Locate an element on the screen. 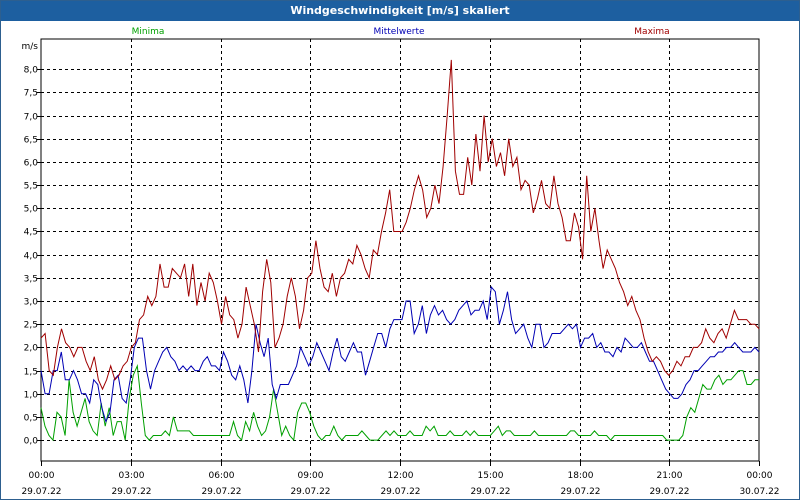  y-axis-label: m/s is located at coordinates (30, 47).